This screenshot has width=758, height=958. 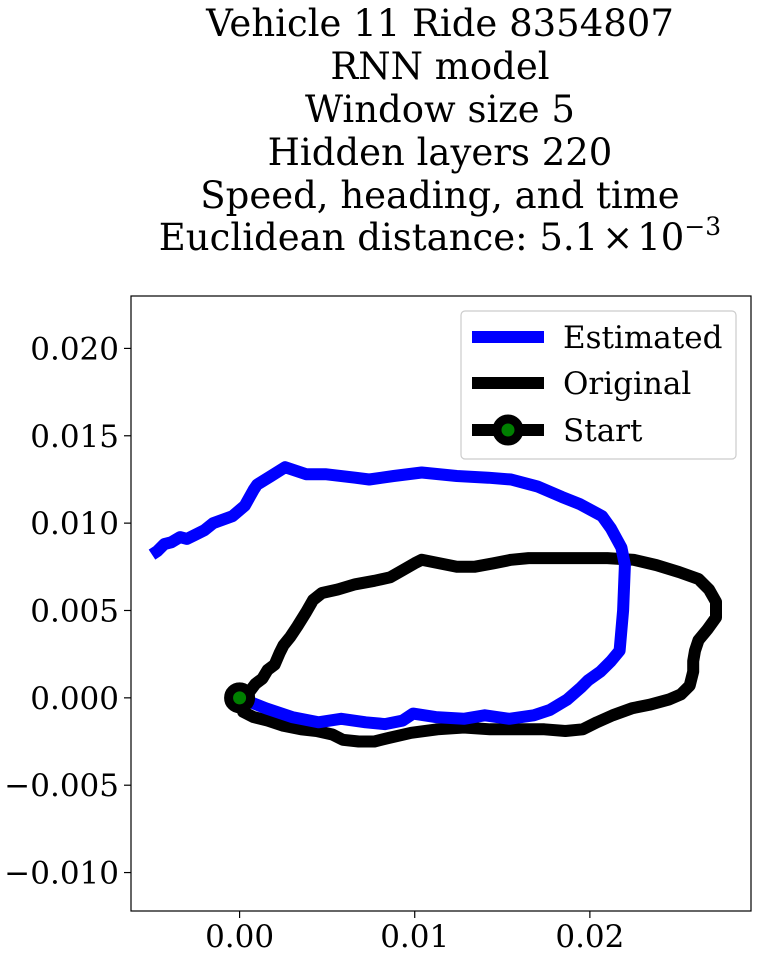 I want to click on x-tick-label: 0.02, so click(x=589, y=937).